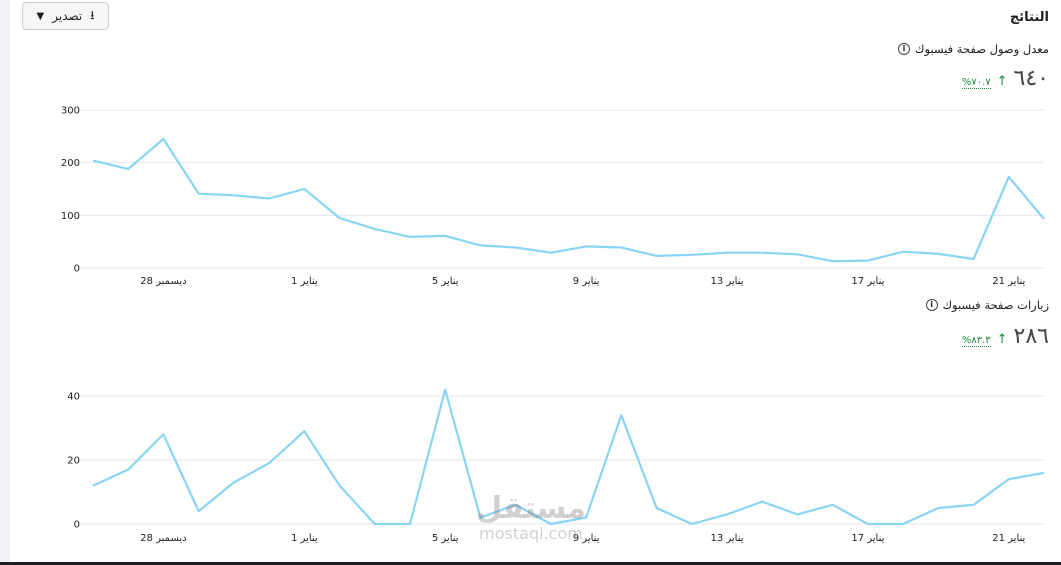  I want to click on y-tick-label: 300, so click(70, 111).